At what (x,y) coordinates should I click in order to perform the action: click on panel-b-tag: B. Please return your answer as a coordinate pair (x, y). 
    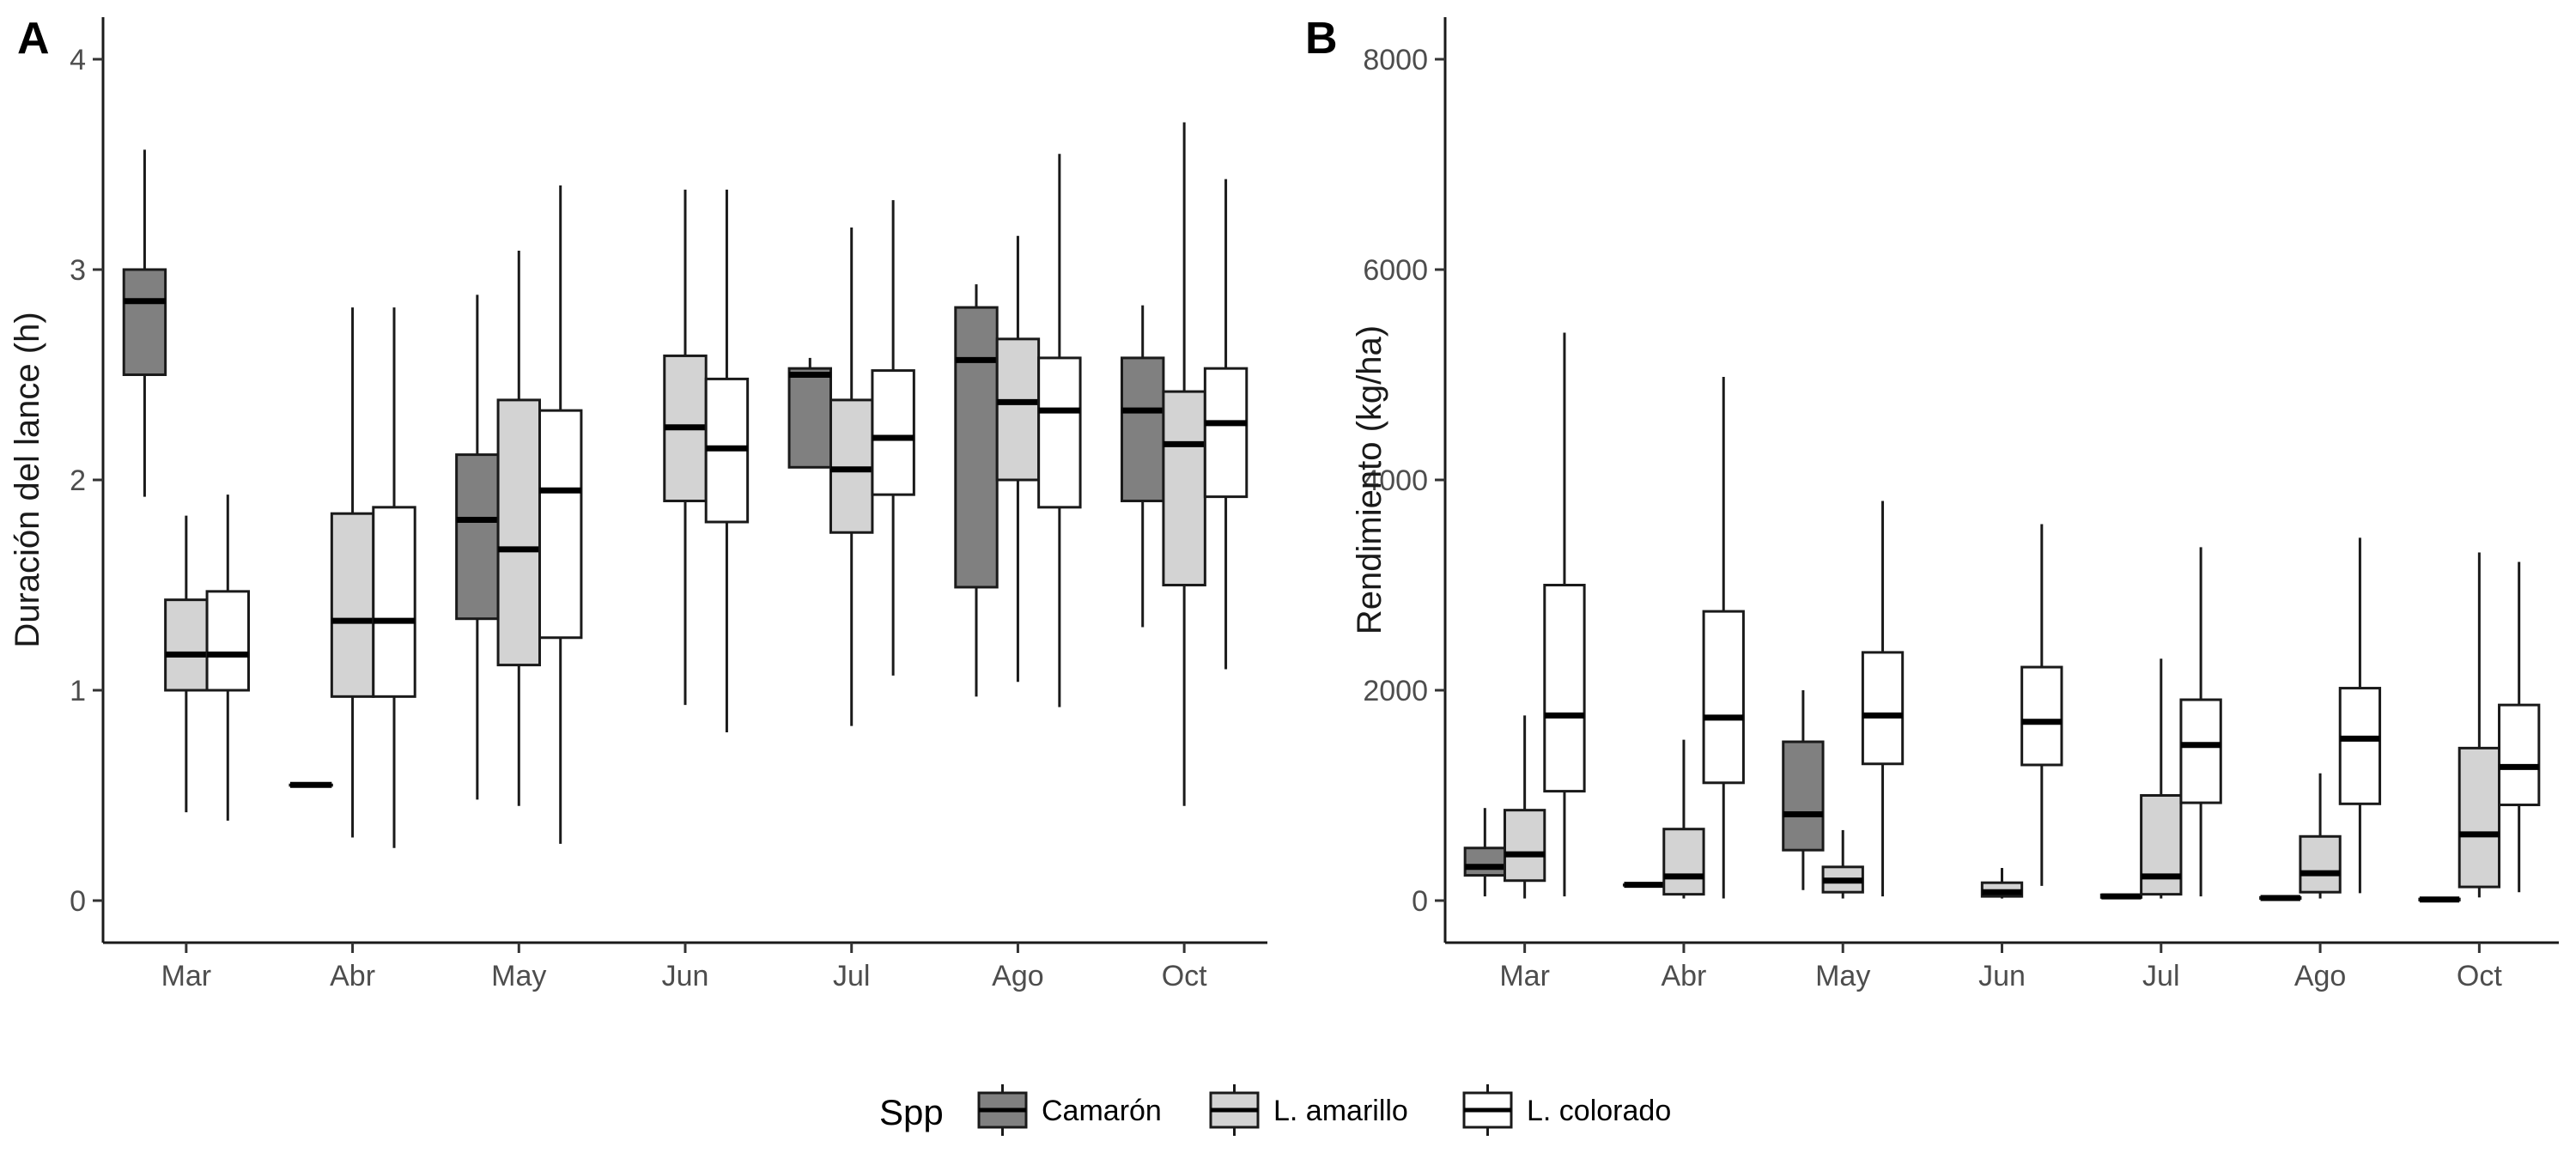
    Looking at the image, I should click on (1321, 39).